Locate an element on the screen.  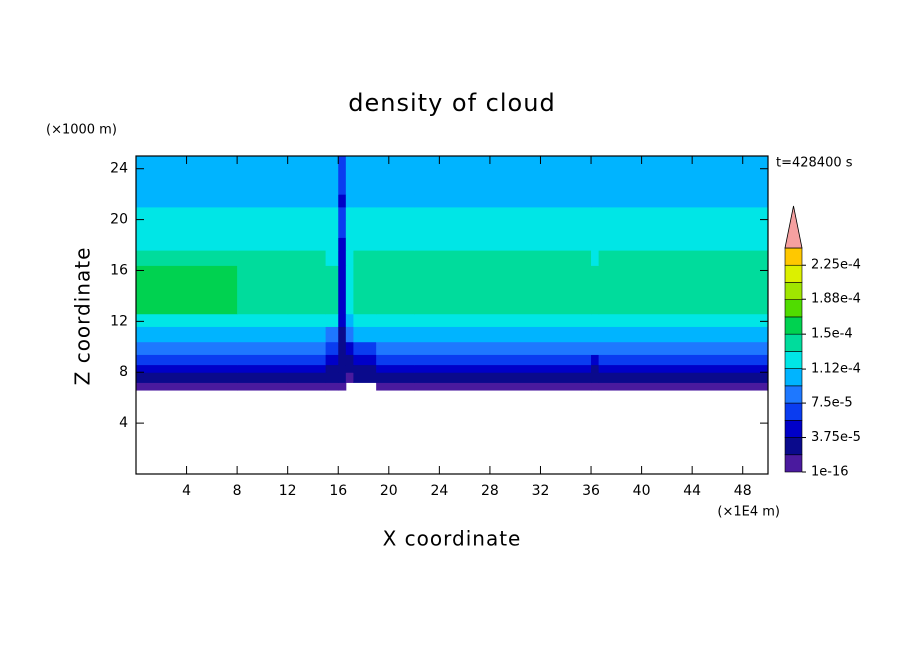
y-tick-label: 8 is located at coordinates (123, 372).